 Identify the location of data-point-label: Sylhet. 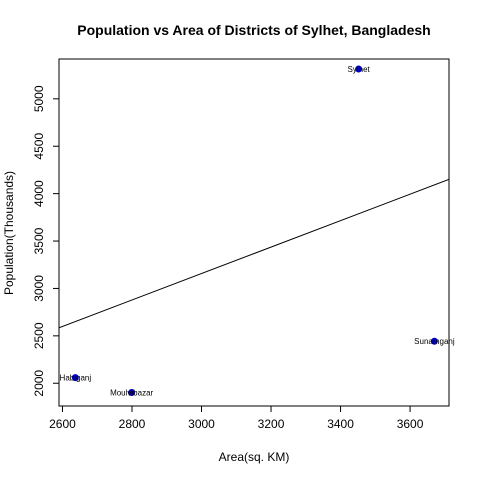
(359, 69).